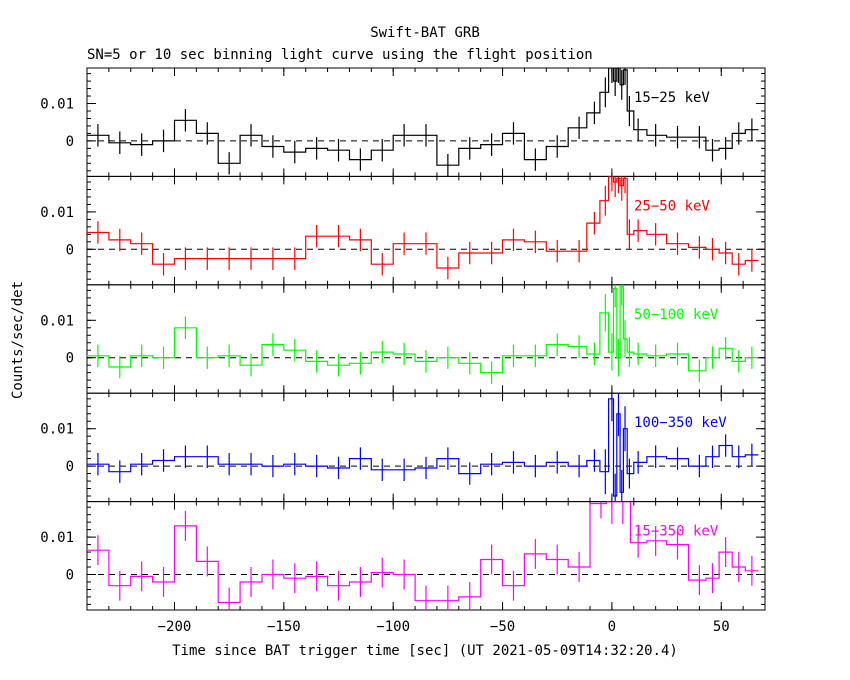  Describe the element at coordinates (502, 627) in the screenshot. I see `x-tick-label: −50` at that location.